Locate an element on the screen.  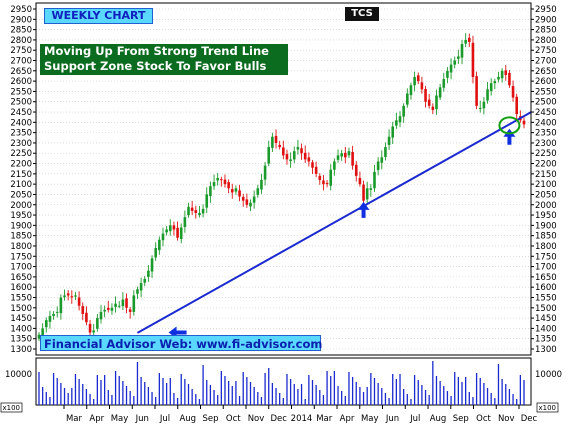
y-tick-label: 1400 is located at coordinates (546, 329).